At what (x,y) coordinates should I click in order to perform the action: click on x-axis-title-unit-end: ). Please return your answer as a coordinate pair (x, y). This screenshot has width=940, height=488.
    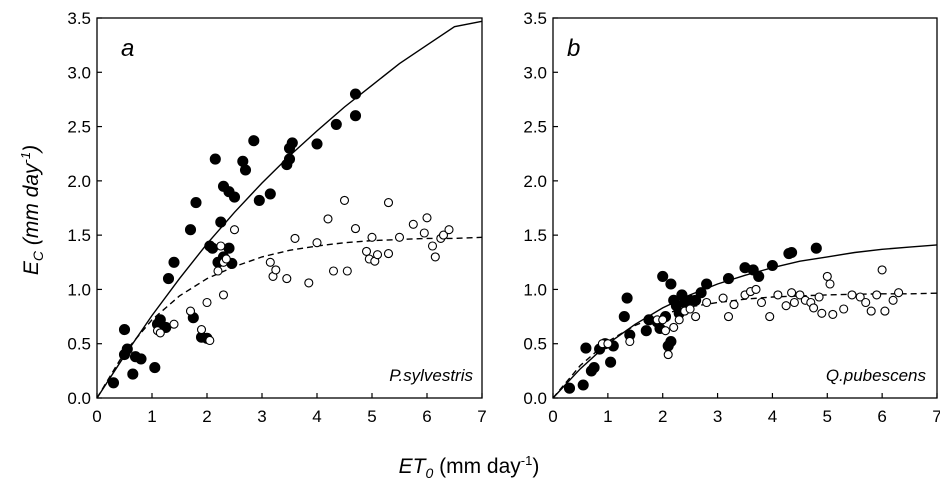
    Looking at the image, I should click on (535, 466).